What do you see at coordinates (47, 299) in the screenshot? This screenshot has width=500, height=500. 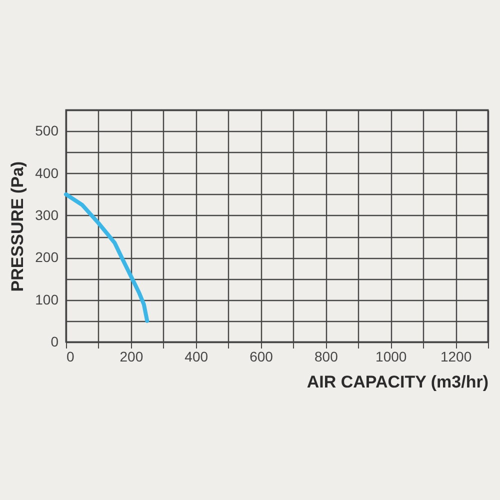 I see `y-tick-label: 100` at bounding box center [47, 299].